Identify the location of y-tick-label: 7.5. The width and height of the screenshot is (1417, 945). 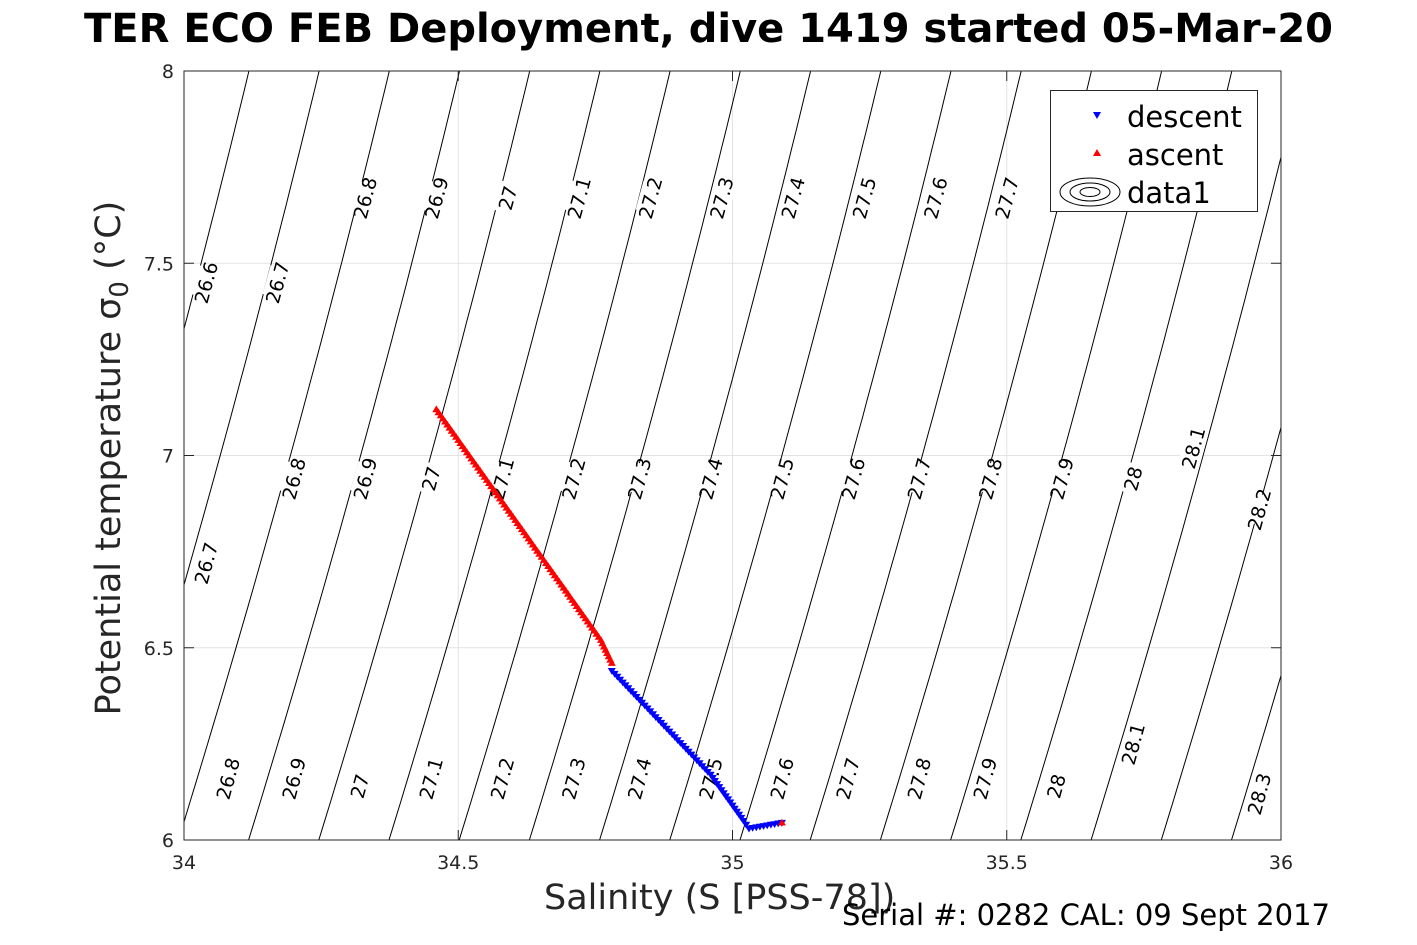
(159, 264).